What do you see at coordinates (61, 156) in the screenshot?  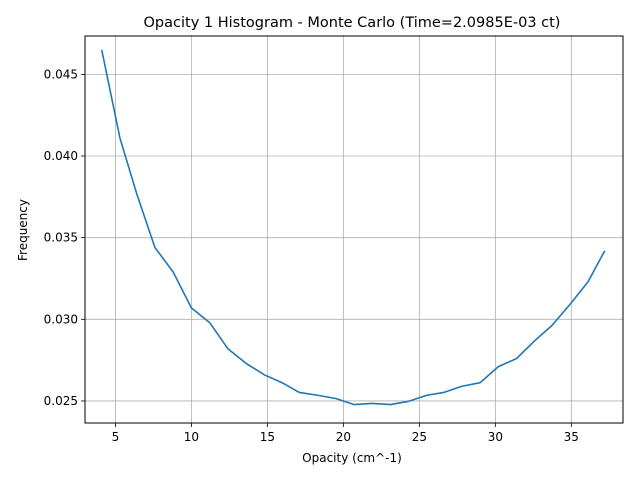 I see `y-tick-label: 0.040` at bounding box center [61, 156].